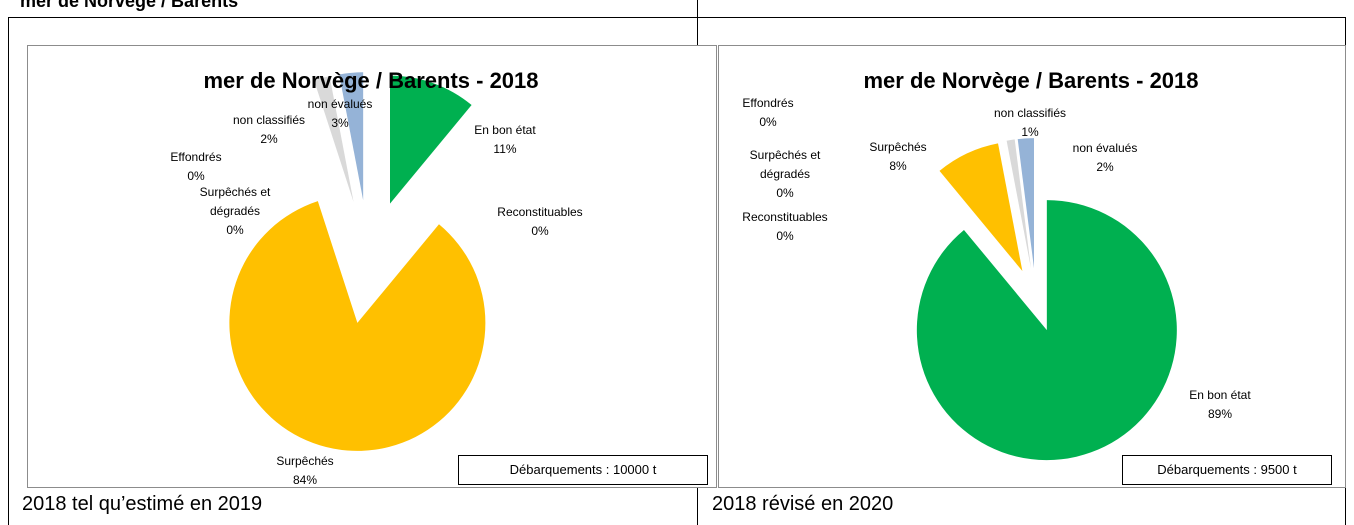 The image size is (1354, 525). Describe the element at coordinates (898, 157) in the screenshot. I see `data-label: Surpêchés 8%` at that location.